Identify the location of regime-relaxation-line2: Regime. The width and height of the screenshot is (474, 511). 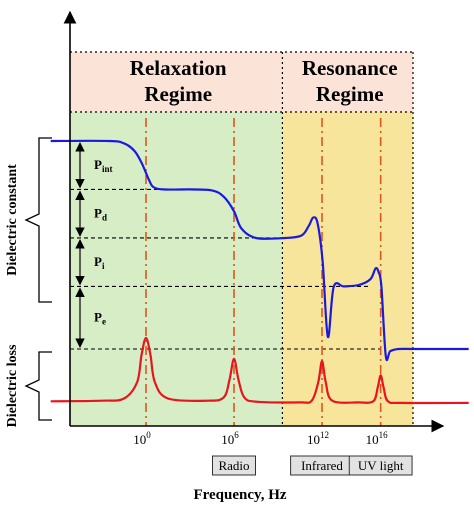
(178, 94).